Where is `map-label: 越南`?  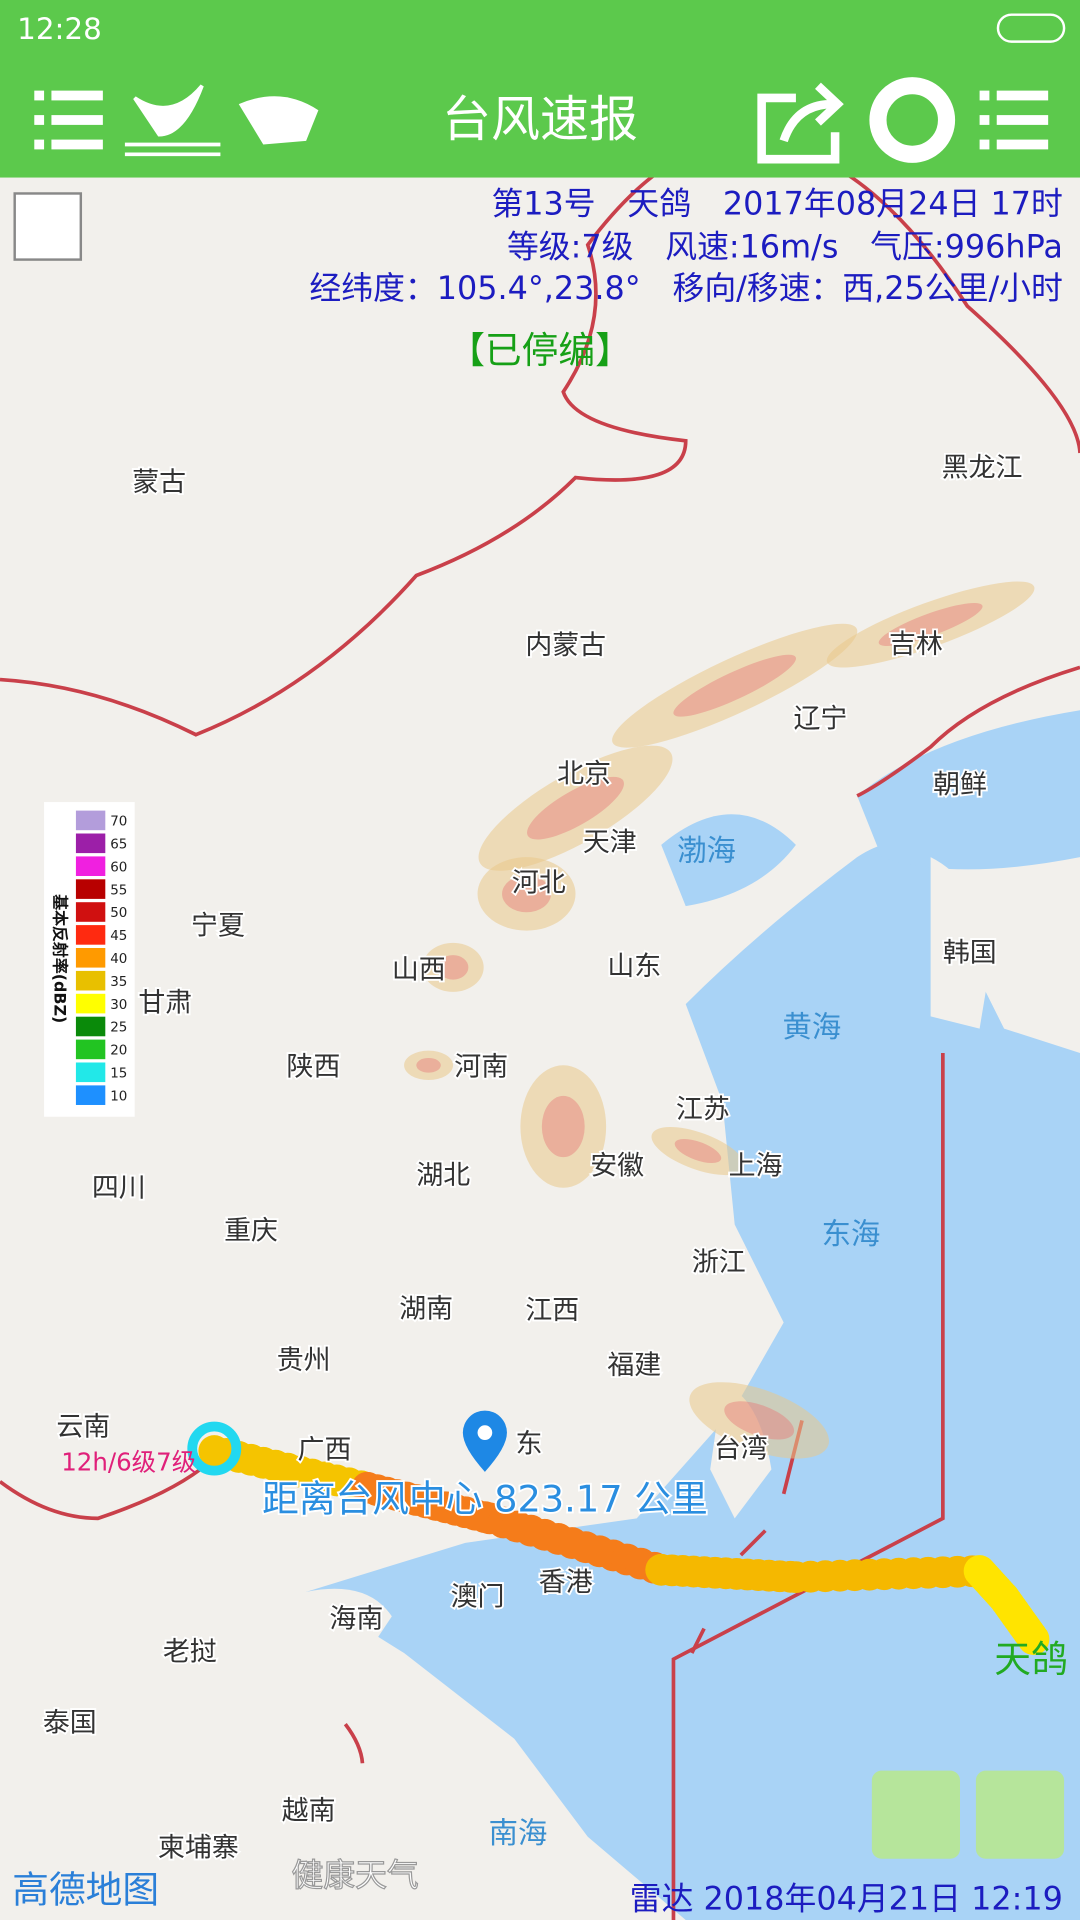 map-label: 越南 is located at coordinates (309, 1811).